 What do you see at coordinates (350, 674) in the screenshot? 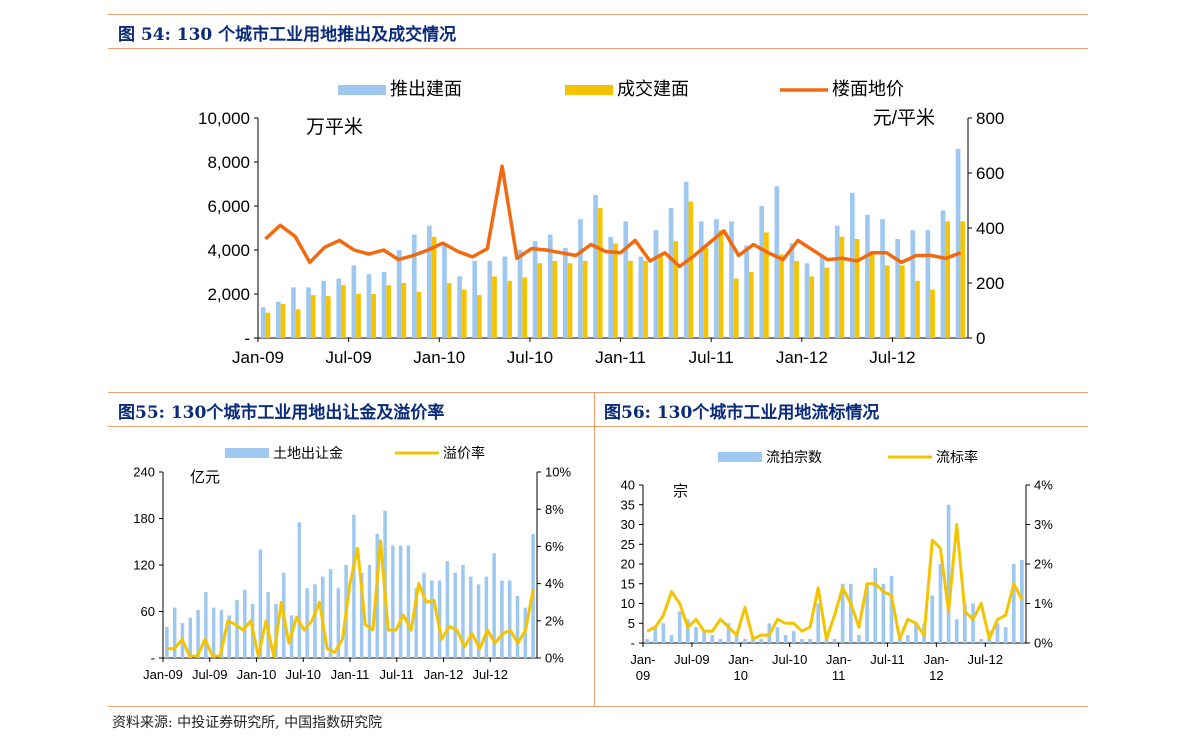
I see `fig55-xtick-label: Jan-11` at bounding box center [350, 674].